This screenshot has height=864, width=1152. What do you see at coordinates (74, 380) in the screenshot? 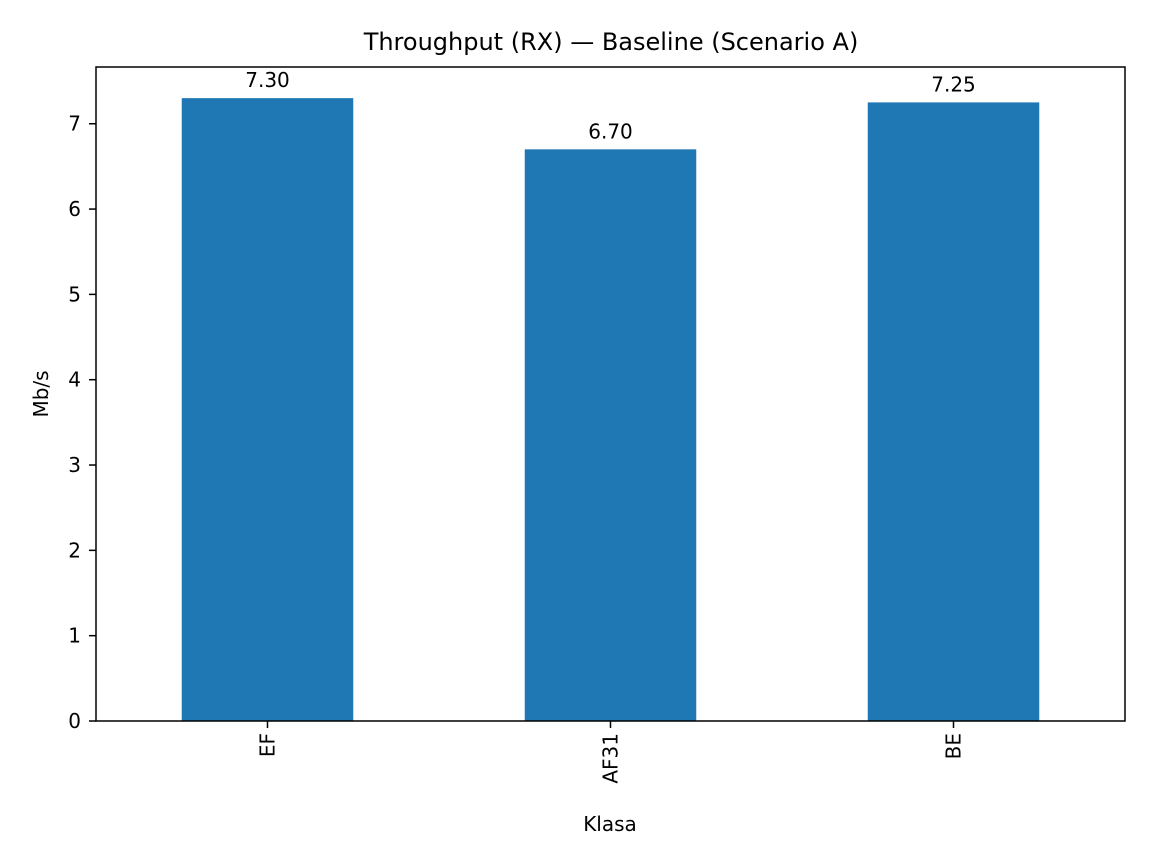
I see `y-tick-label-4: 4` at bounding box center [74, 380].